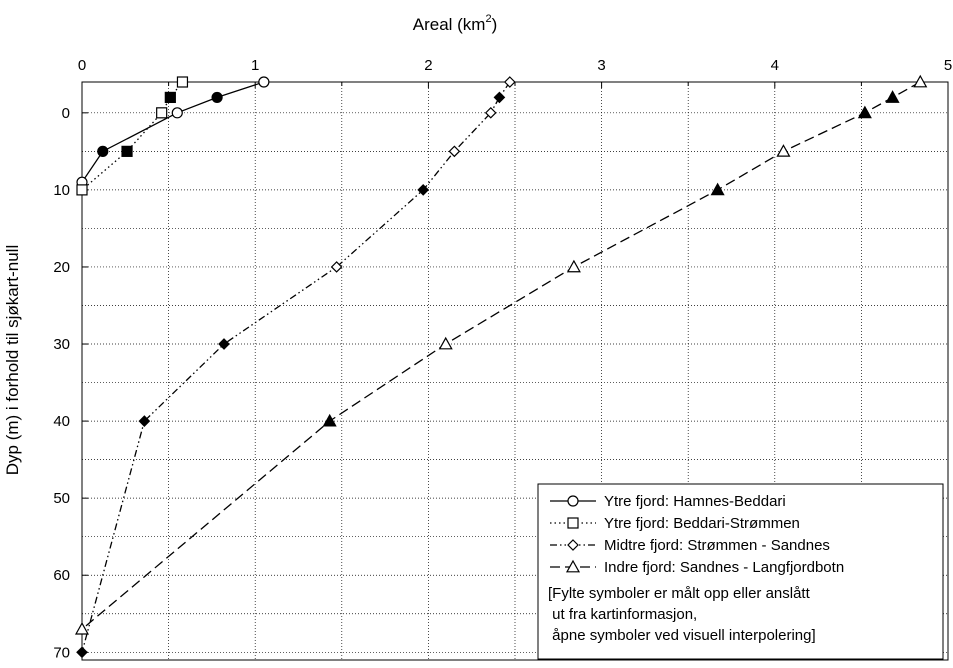  Describe the element at coordinates (61, 190) in the screenshot. I see `y-tick-label: 10` at that location.